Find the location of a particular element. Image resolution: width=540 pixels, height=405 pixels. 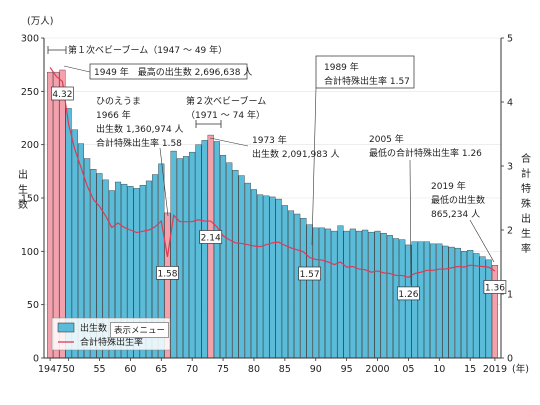

annotation-boom1: 第１次ベビーブーム（1947 ～ 49 年） is located at coordinates (137, 50).